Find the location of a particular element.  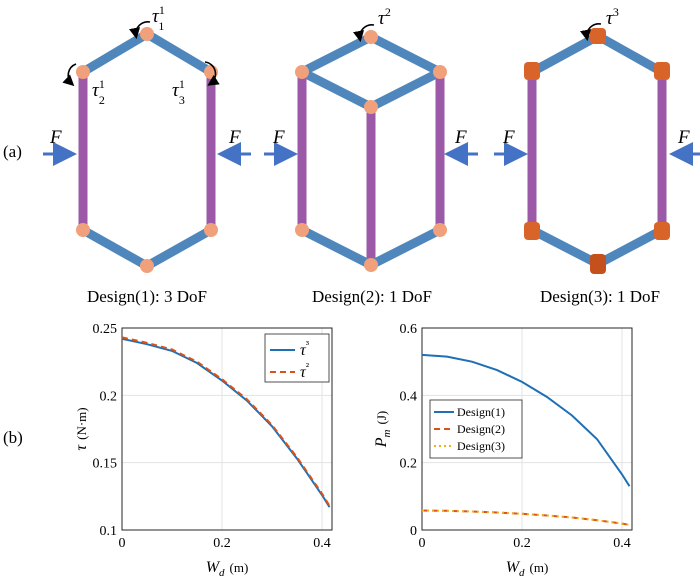

legend-label: Design(2) is located at coordinates (481, 429).